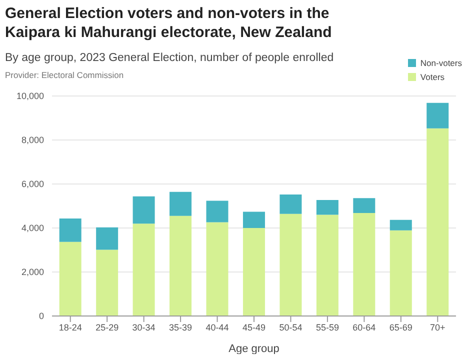  What do you see at coordinates (254, 349) in the screenshot?
I see `x-axis-title: Age group` at bounding box center [254, 349].